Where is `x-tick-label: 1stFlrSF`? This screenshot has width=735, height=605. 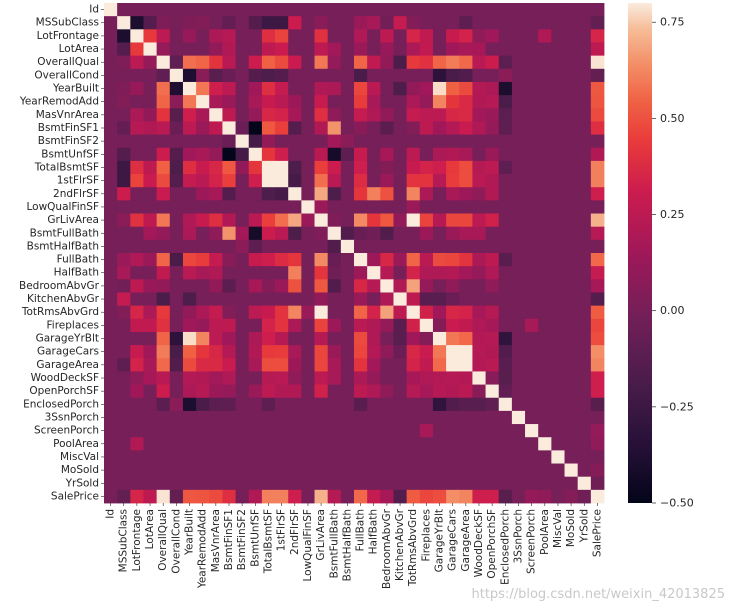
x-tick-label: 1stFlrSF is located at coordinates (282, 530).